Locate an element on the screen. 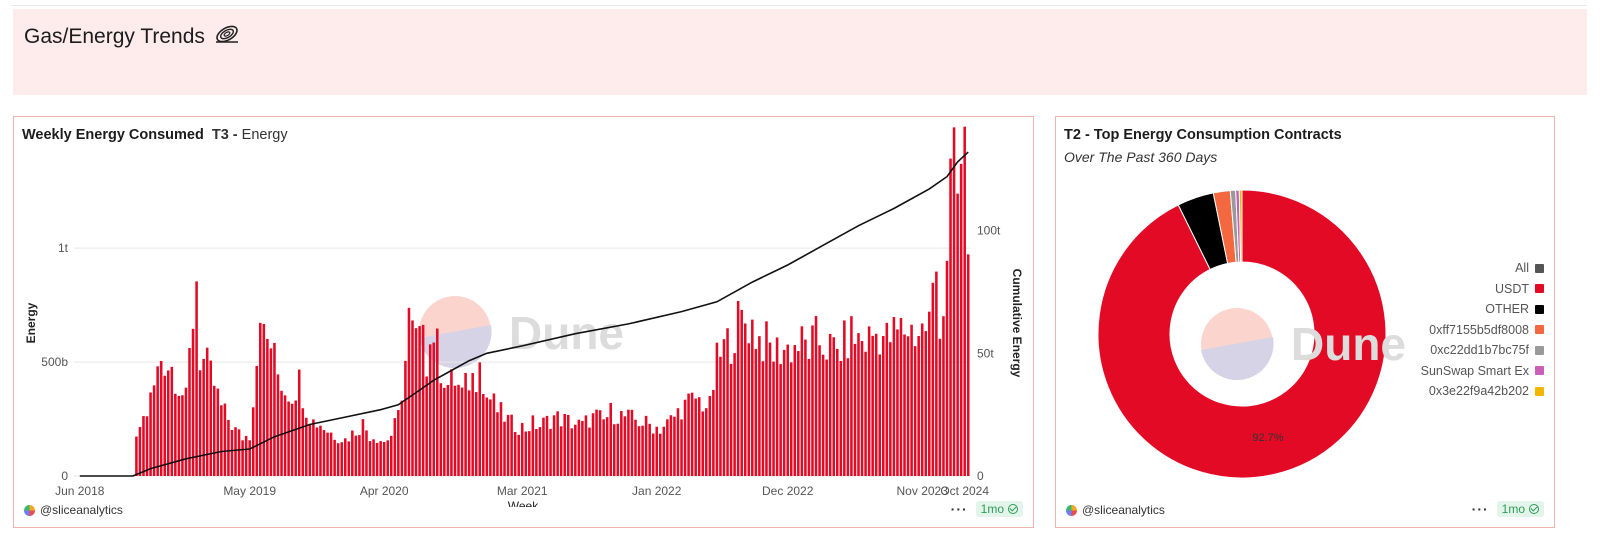 Image resolution: width=1600 pixels, height=553 pixels. legend-item: OTHER is located at coordinates (1474, 309).